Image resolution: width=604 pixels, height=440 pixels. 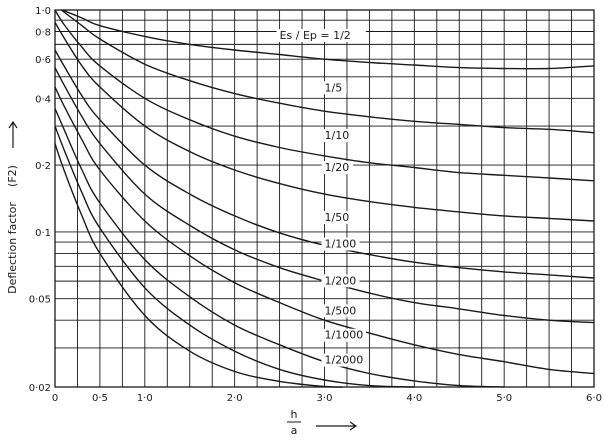 I want to click on y-tick-label: 0·05, so click(x=40, y=300).